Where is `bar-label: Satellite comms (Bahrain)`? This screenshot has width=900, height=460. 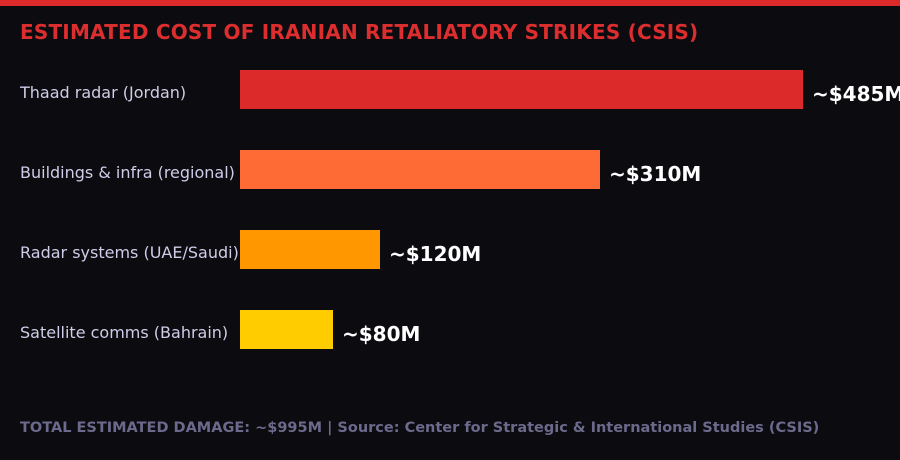
bar-label: Satellite comms (Bahrain) is located at coordinates (124, 332).